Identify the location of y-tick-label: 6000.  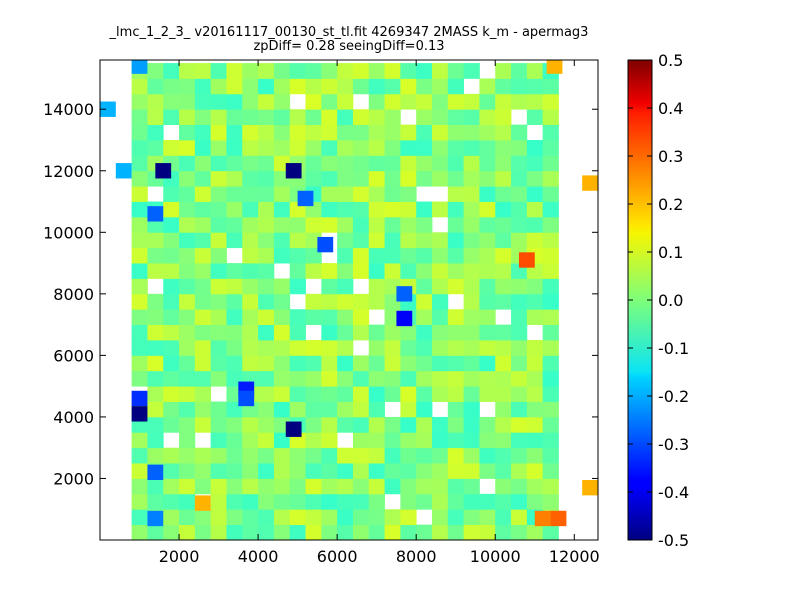
(73, 355).